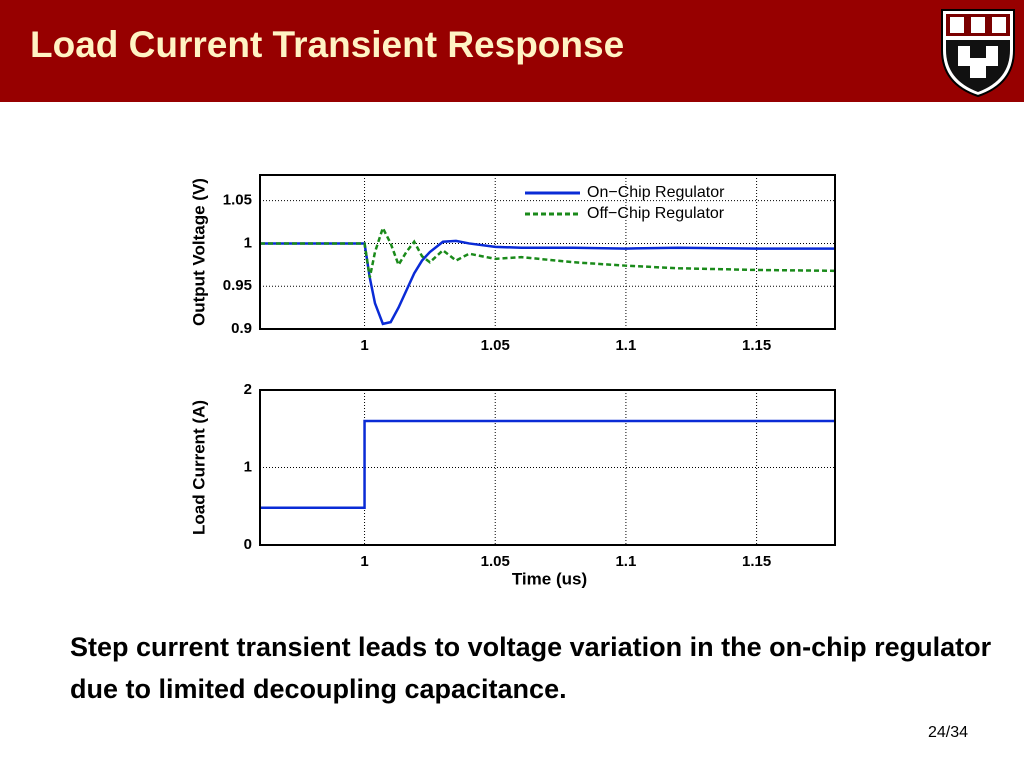  What do you see at coordinates (948, 732) in the screenshot?
I see `page-number: 24/34` at bounding box center [948, 732].